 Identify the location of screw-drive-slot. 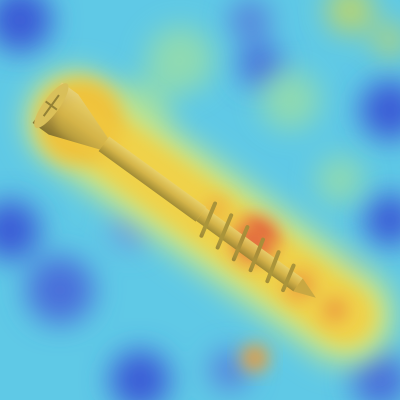
(51, 105).